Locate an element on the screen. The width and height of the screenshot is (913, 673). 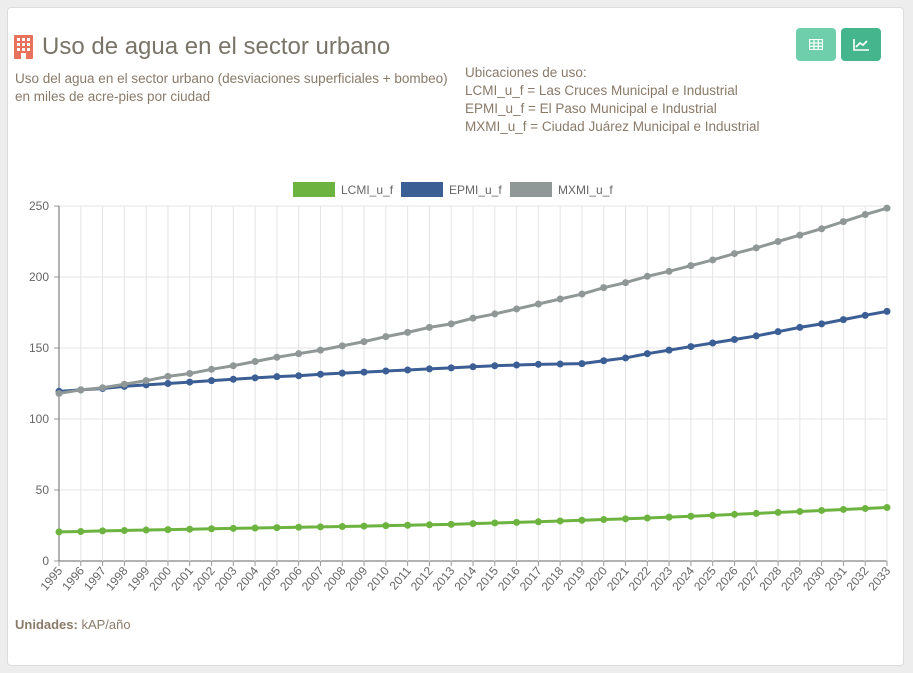
legend-label: EPMI_u_f is located at coordinates (475, 190).